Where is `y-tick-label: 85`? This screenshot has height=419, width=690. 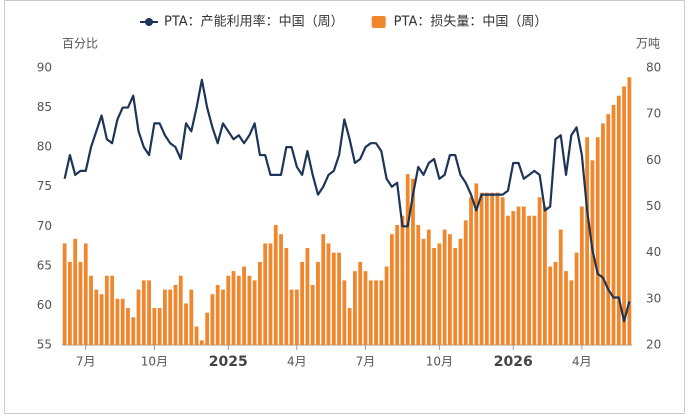
y-tick-label: 85 is located at coordinates (44, 107).